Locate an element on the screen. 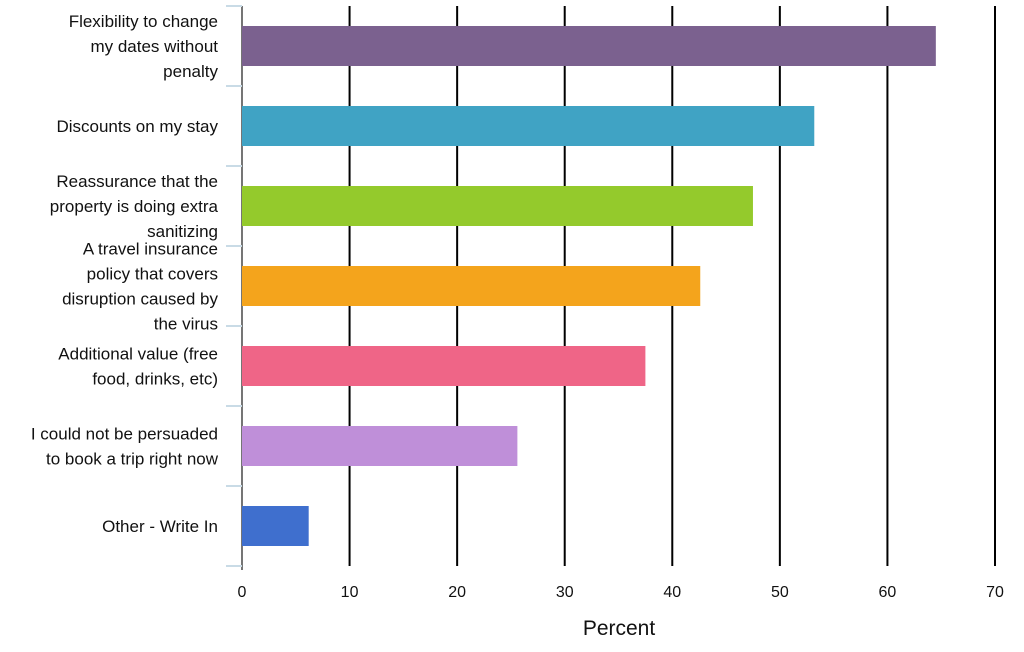 This screenshot has height=652, width=1024. category-label-line: Discounts on my stay is located at coordinates (137, 126).